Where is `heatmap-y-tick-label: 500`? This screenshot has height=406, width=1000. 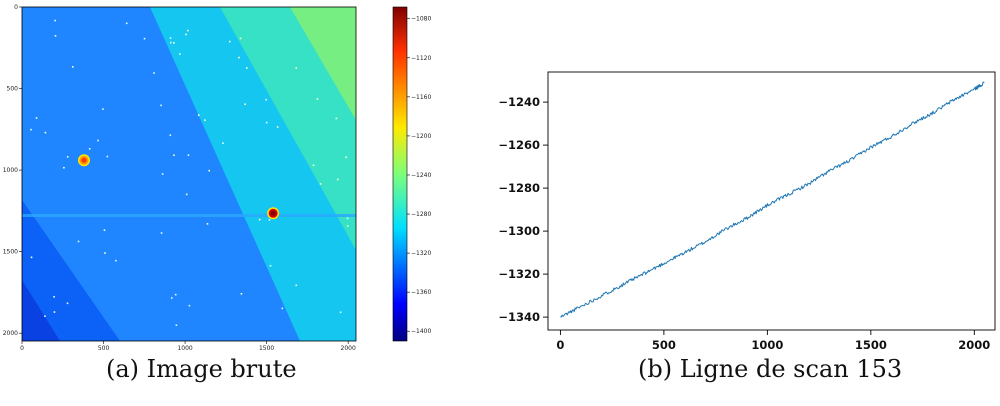 heatmap-y-tick-label: 500 is located at coordinates (13, 89).